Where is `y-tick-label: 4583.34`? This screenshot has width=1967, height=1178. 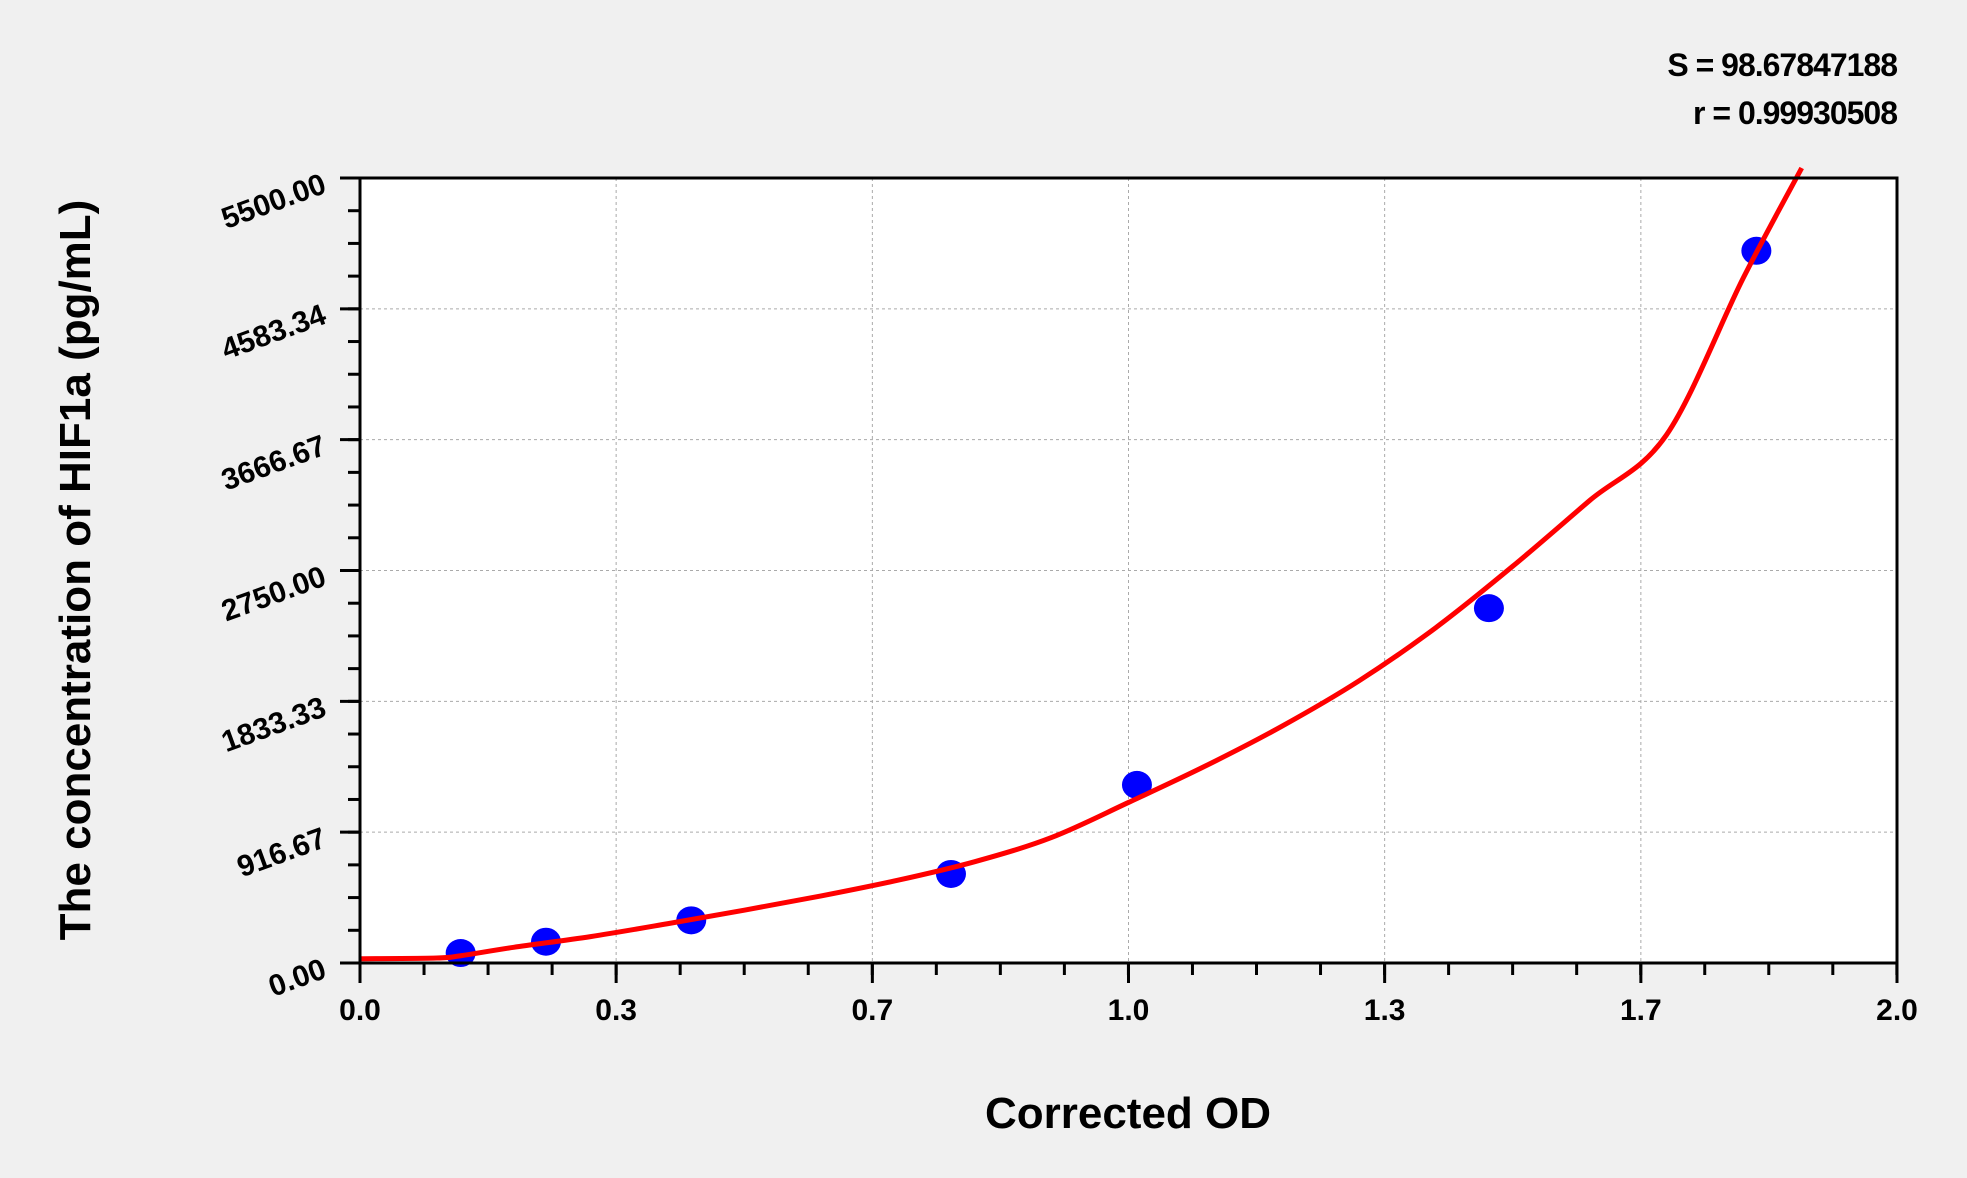 y-tick-label: 4583.34 is located at coordinates (273, 332).